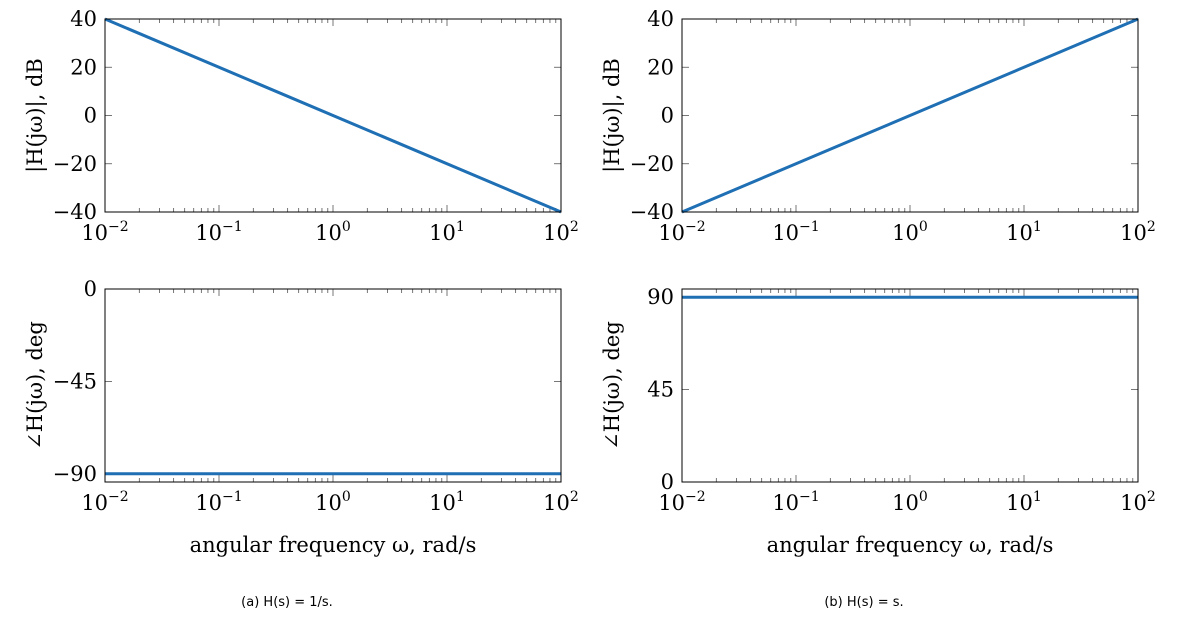  I want to click on y-tick-label: 45, so click(660, 390).